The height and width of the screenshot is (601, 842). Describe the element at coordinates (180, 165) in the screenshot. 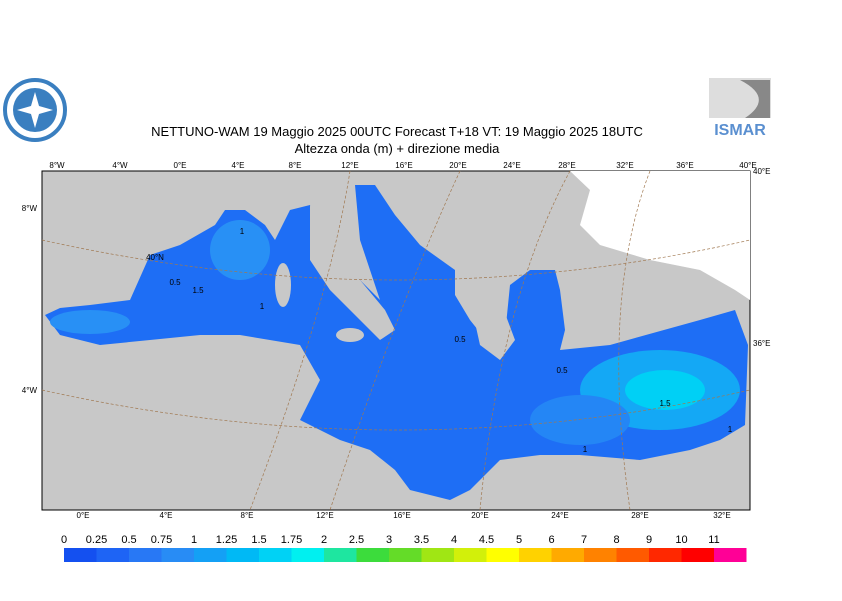

I see `top-lon-label: 0°E` at that location.